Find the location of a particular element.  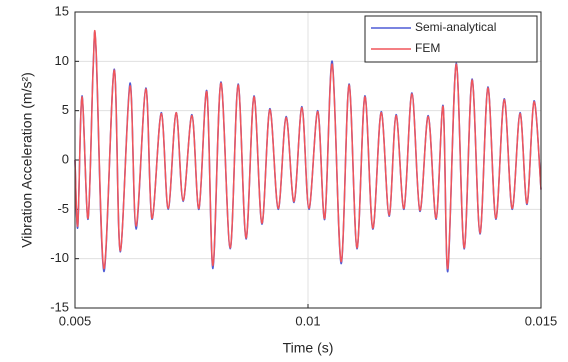

y-axis-label: Vibration Acceleration (m/s²) is located at coordinates (27, 160).